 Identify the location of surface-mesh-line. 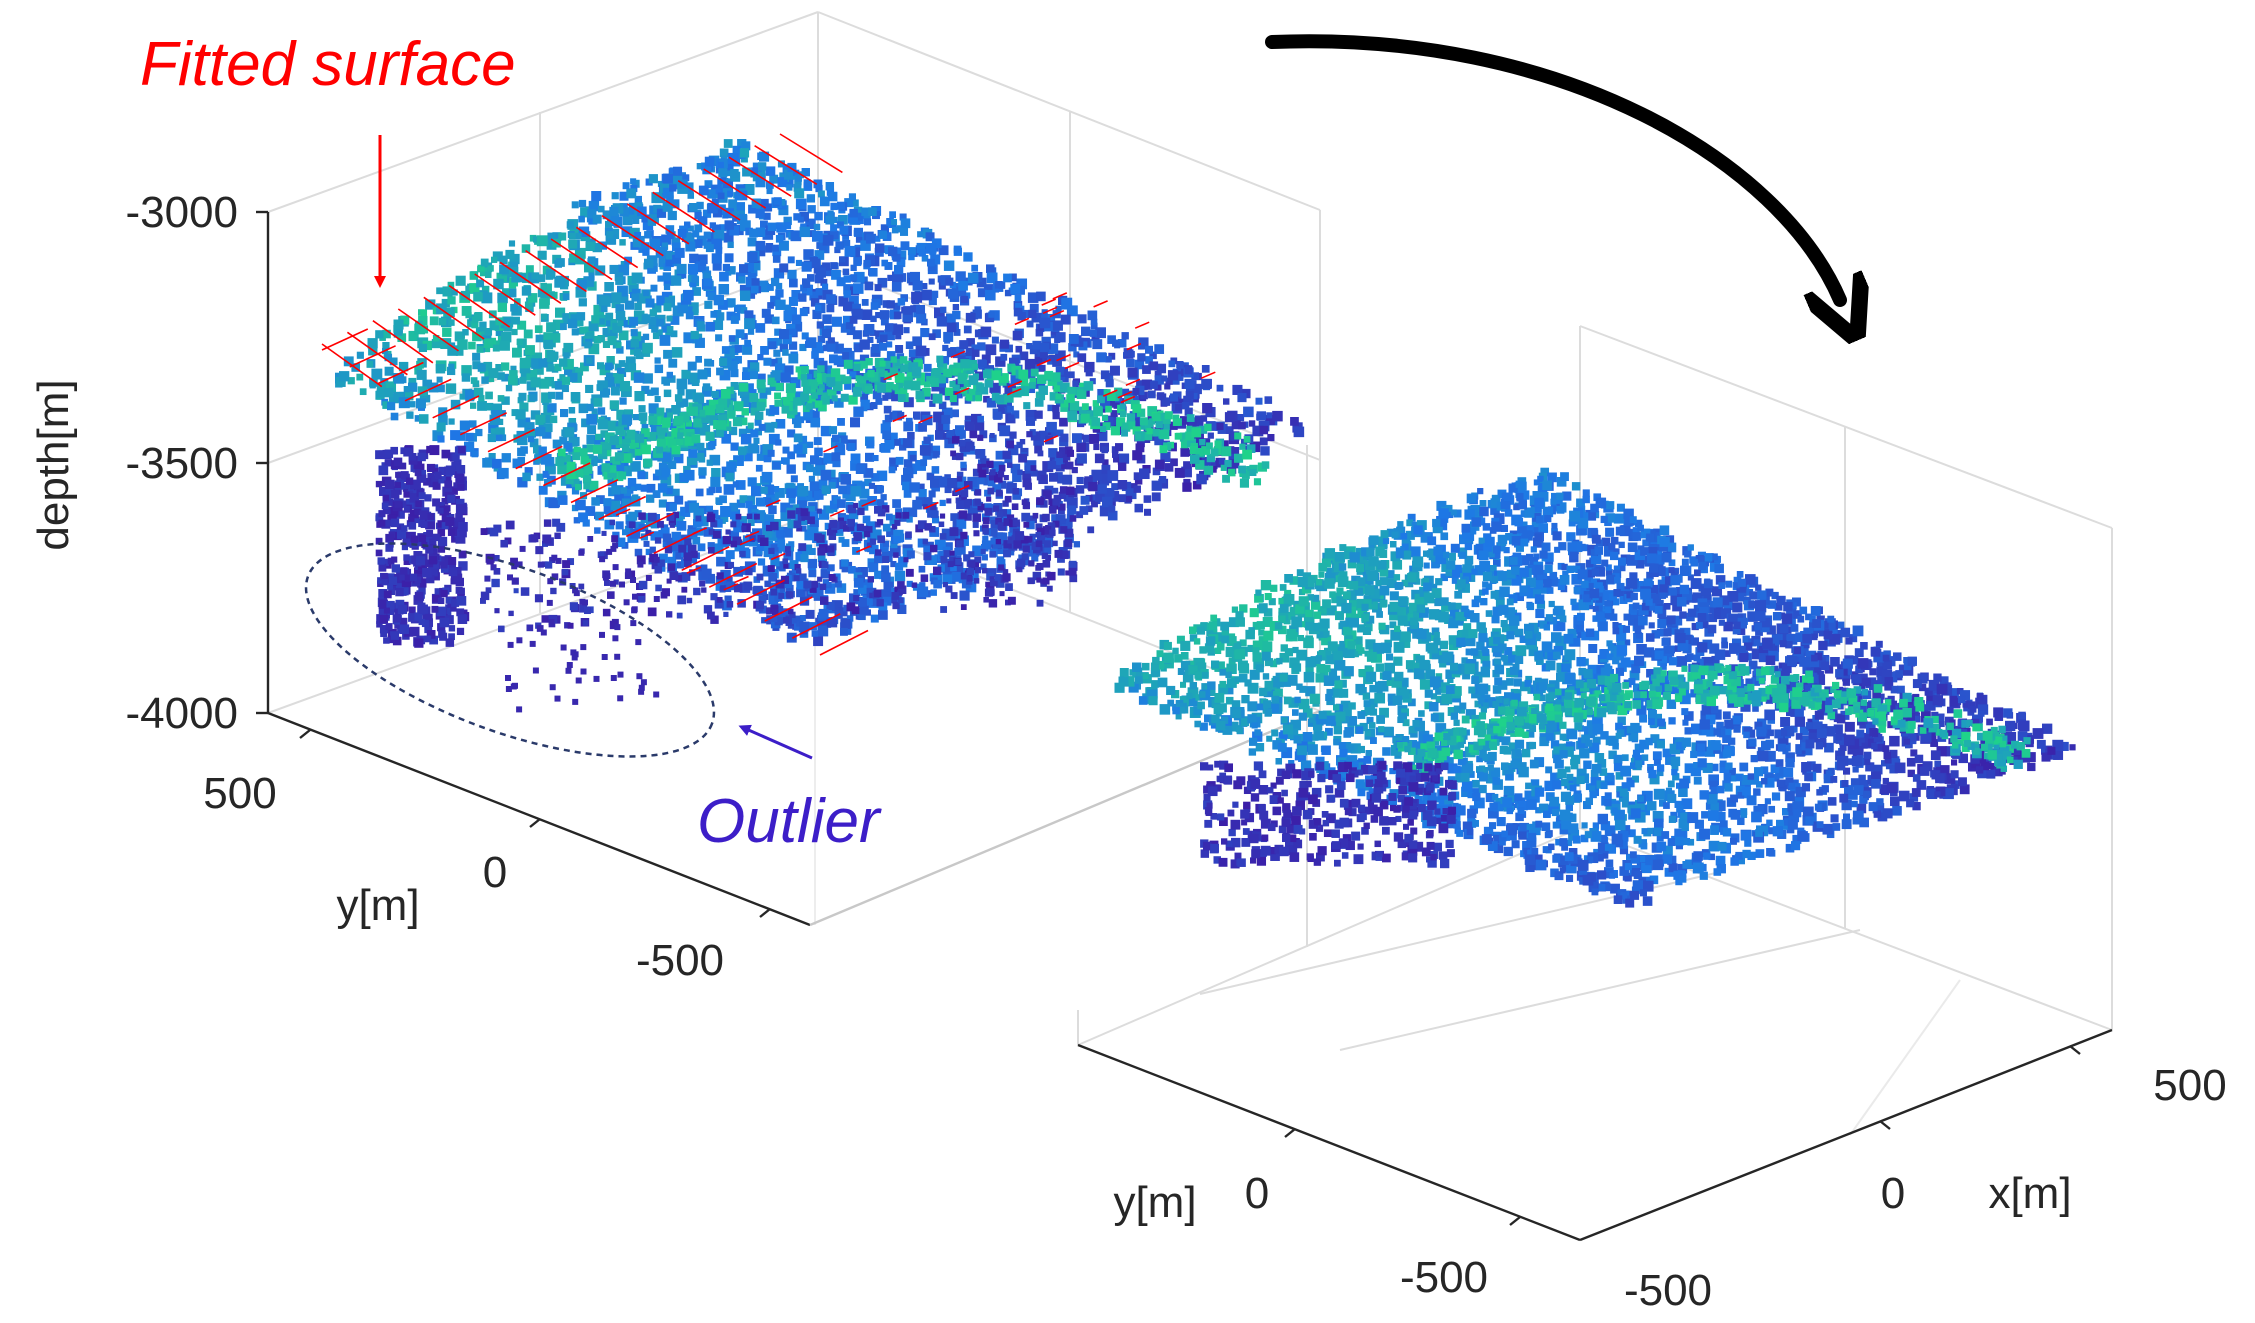
(372, 356).